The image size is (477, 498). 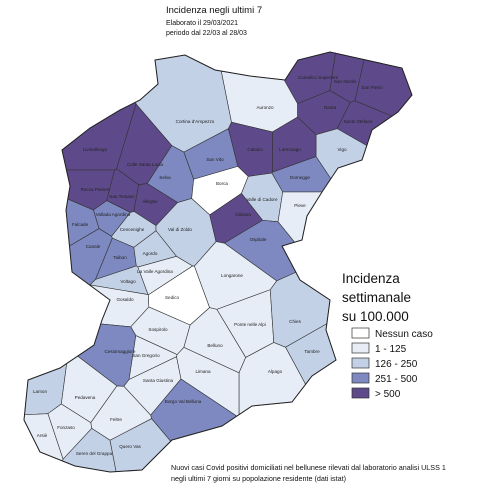 What do you see at coordinates (95, 189) in the screenshot?
I see `municipality-label: Rocca Pietore` at bounding box center [95, 189].